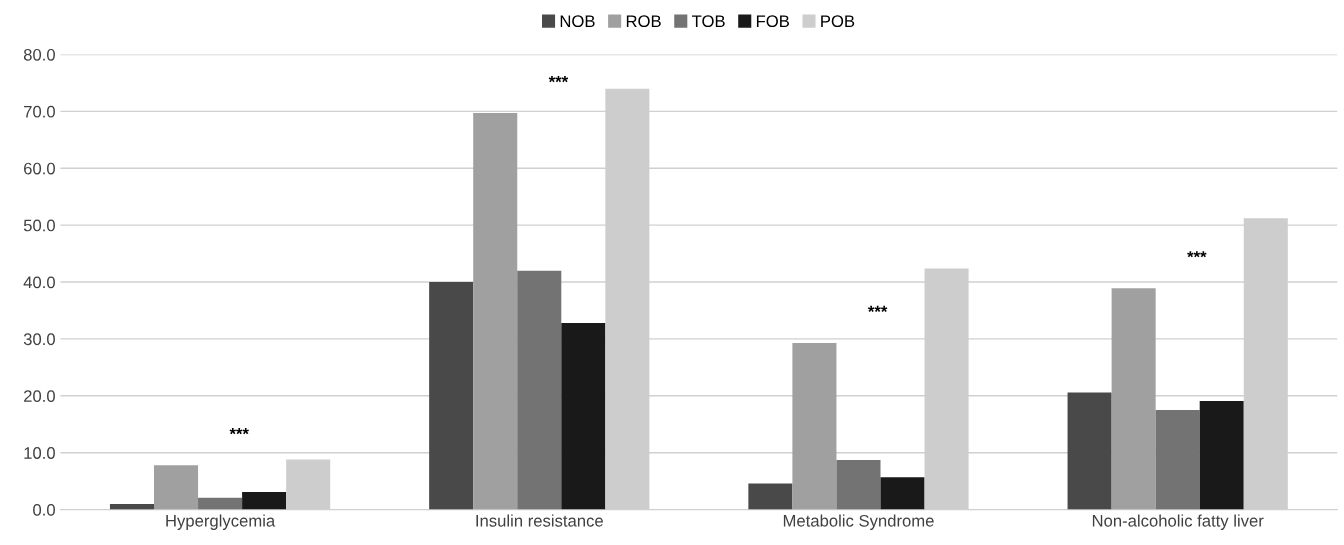 This screenshot has width=1344, height=545. What do you see at coordinates (39, 453) in the screenshot?
I see `y-tick-label: 10.0` at bounding box center [39, 453].